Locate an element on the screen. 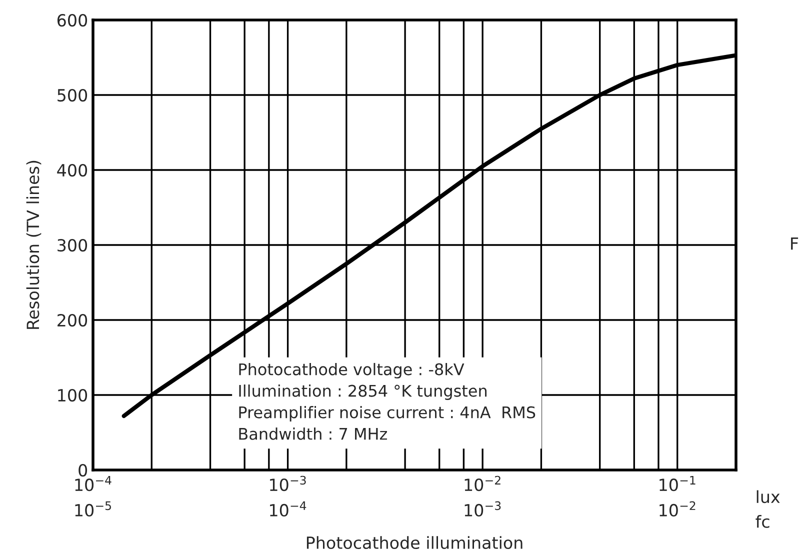  text: 10$^{−2}$ is located at coordinates (678, 509).